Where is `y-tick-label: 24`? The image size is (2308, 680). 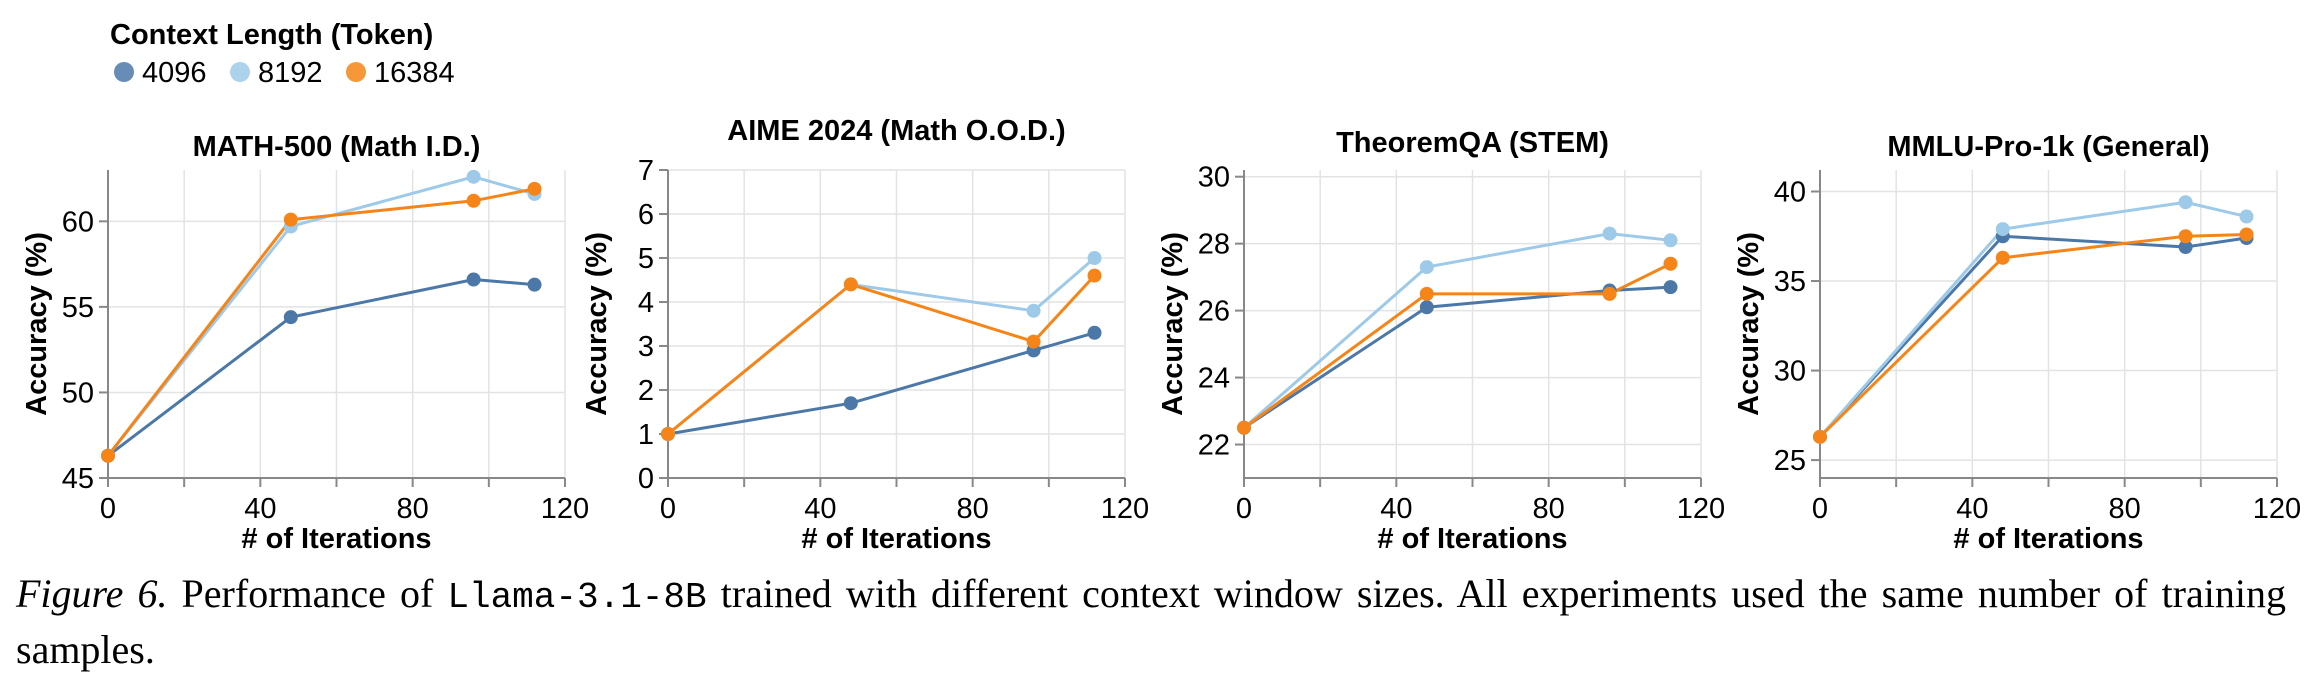 y-tick-label: 24 is located at coordinates (1214, 379).